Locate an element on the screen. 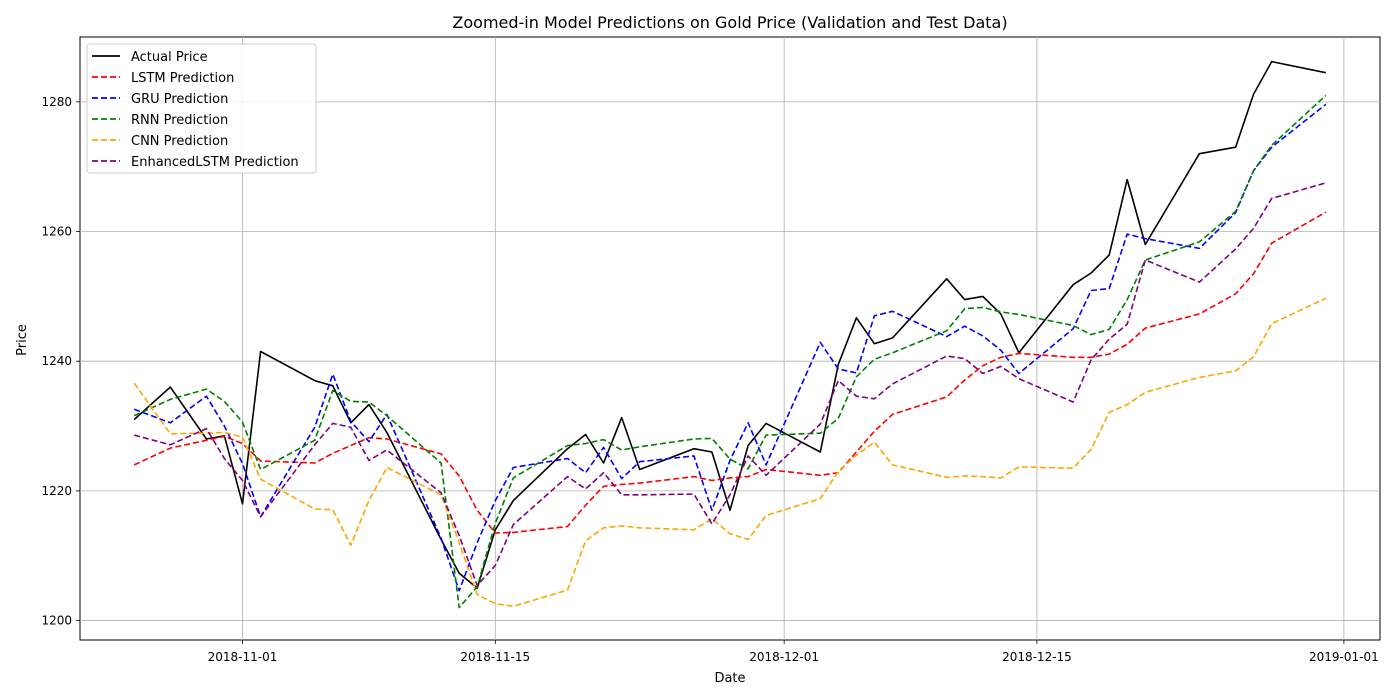 The width and height of the screenshot is (1400, 700). legend-label: CNN Prediction is located at coordinates (179, 141).